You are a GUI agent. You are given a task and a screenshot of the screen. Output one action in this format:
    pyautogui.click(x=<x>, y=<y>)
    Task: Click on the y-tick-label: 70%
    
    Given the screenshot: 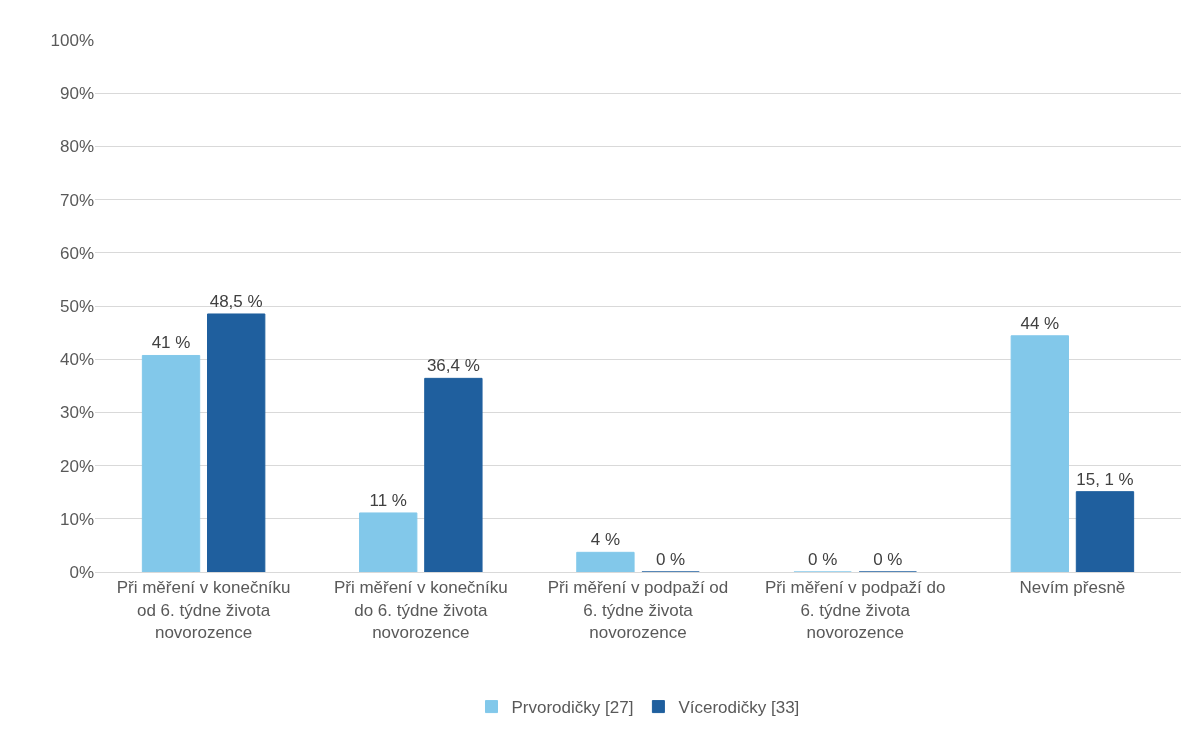 What is the action you would take?
    pyautogui.click(x=76, y=200)
    